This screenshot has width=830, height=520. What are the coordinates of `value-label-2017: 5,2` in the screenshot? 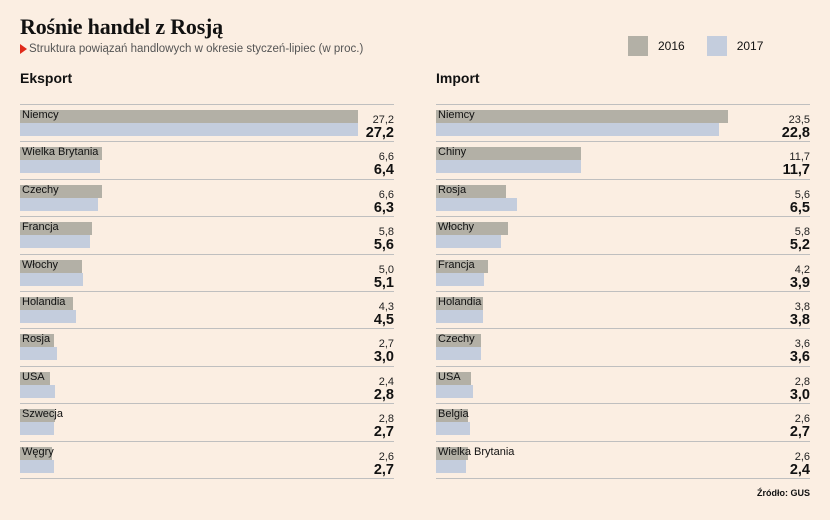 It's located at (799, 245).